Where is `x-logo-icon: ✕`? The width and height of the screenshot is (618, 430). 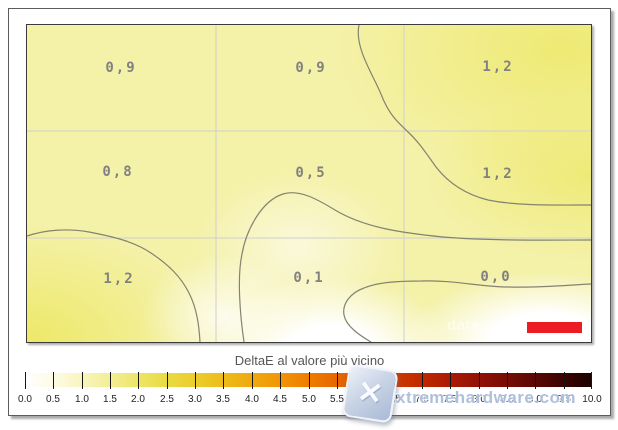
x-logo-icon: ✕ is located at coordinates (370, 393).